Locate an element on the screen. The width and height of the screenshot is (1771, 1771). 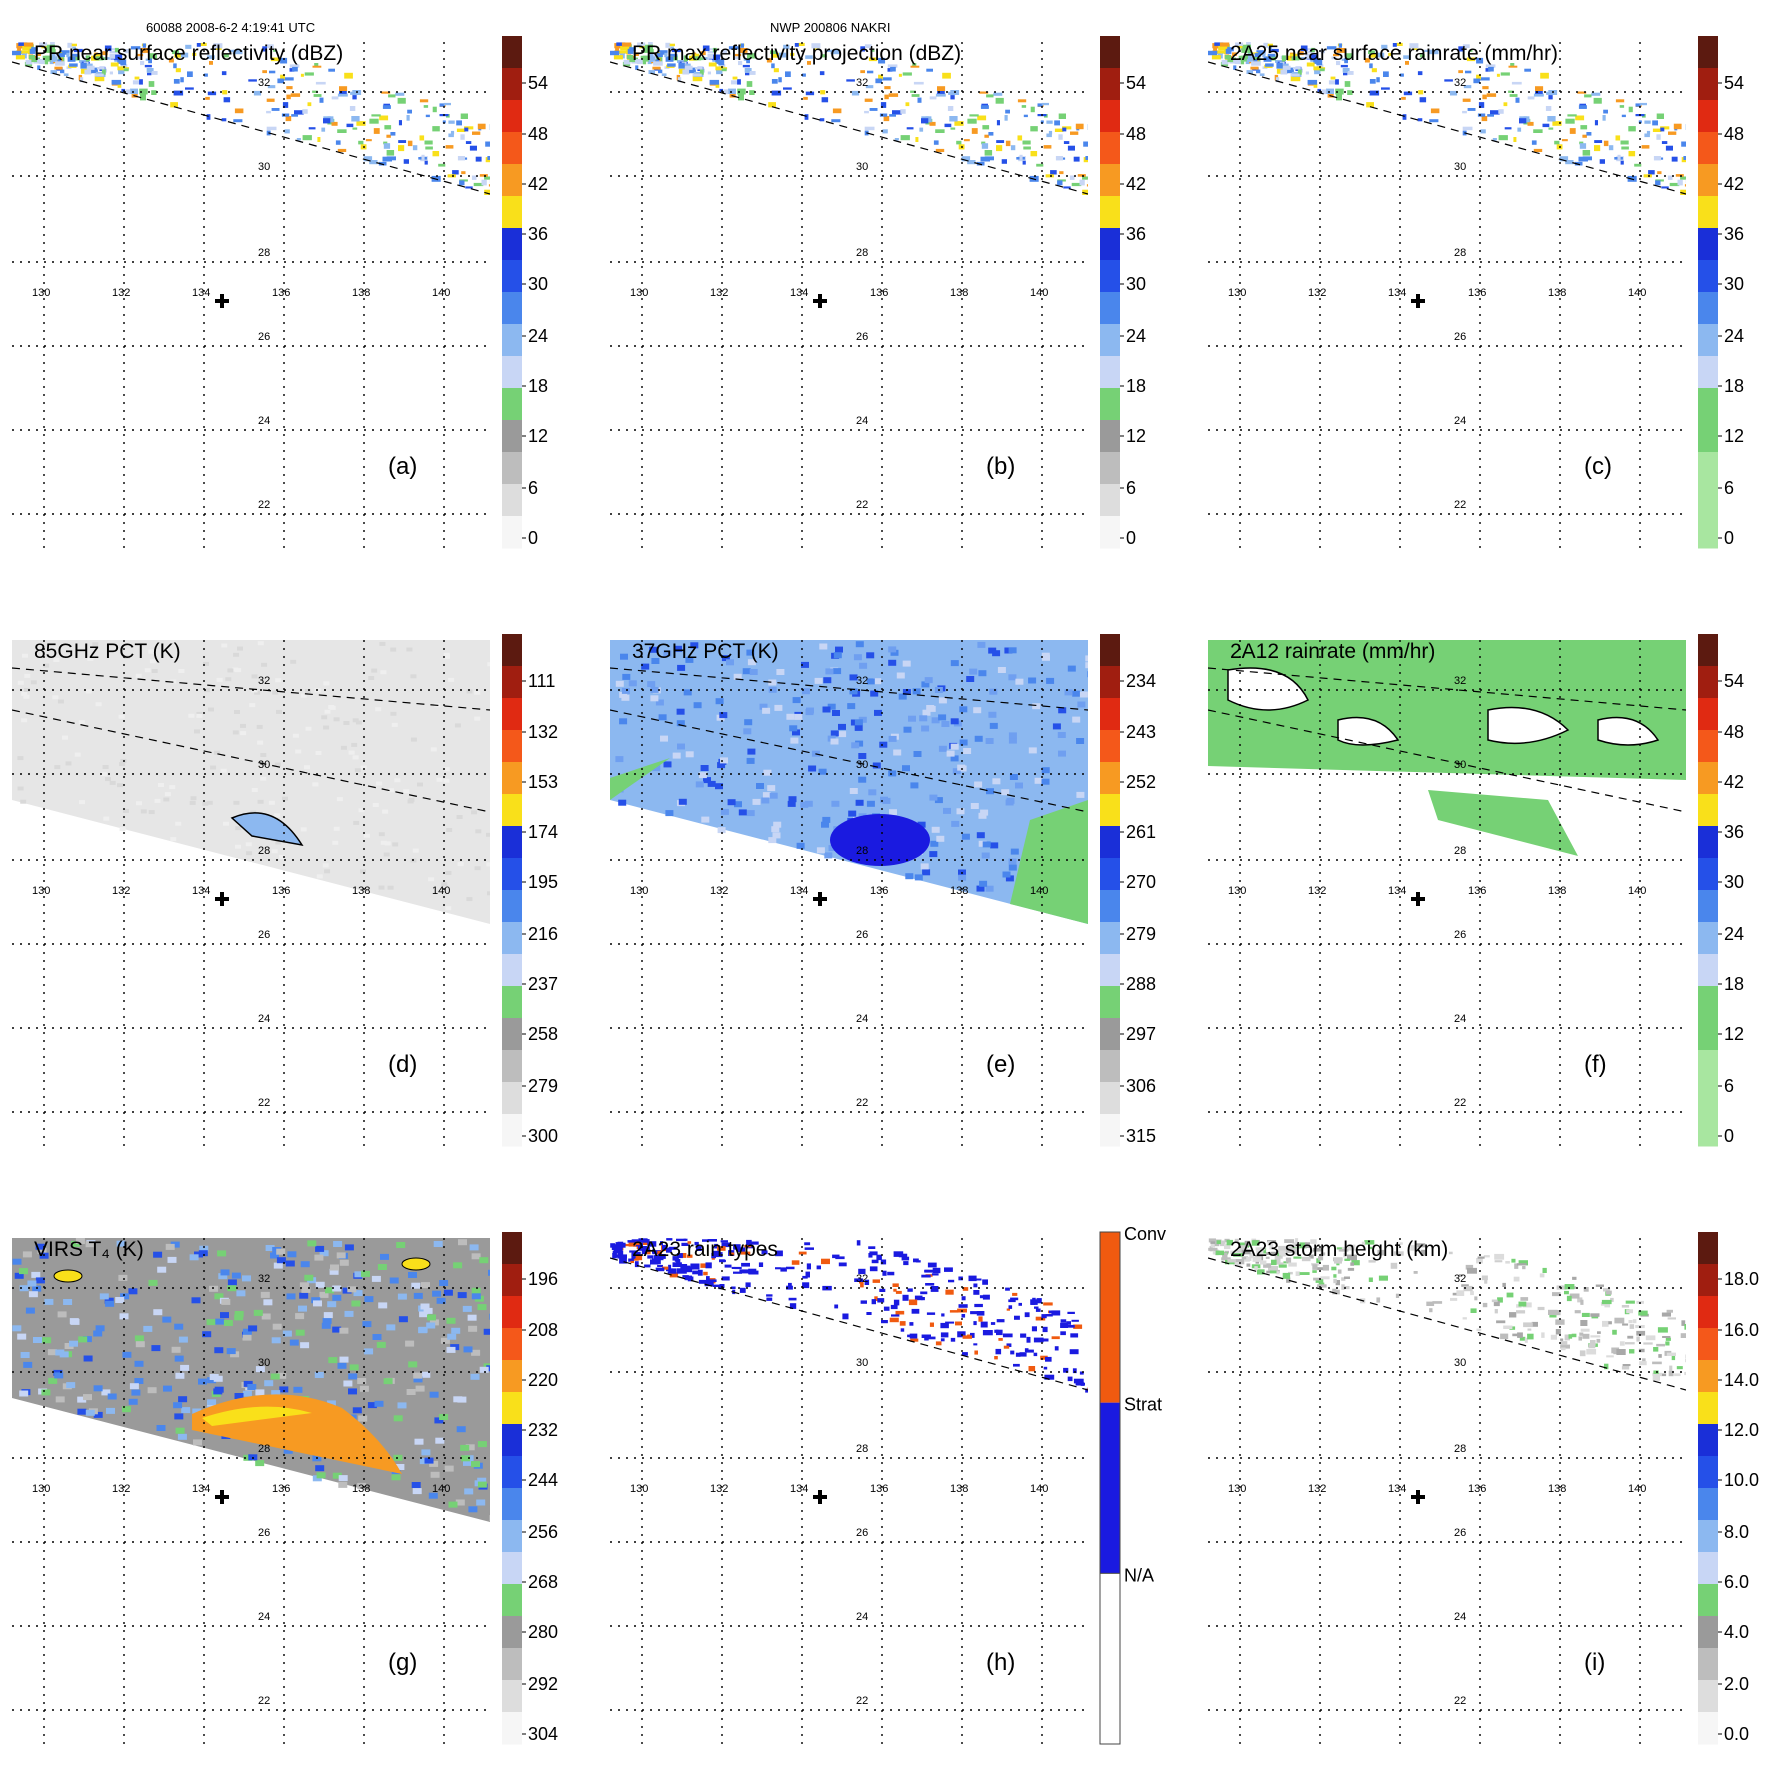
colorbar-tick-label: 268 is located at coordinates (543, 1582).